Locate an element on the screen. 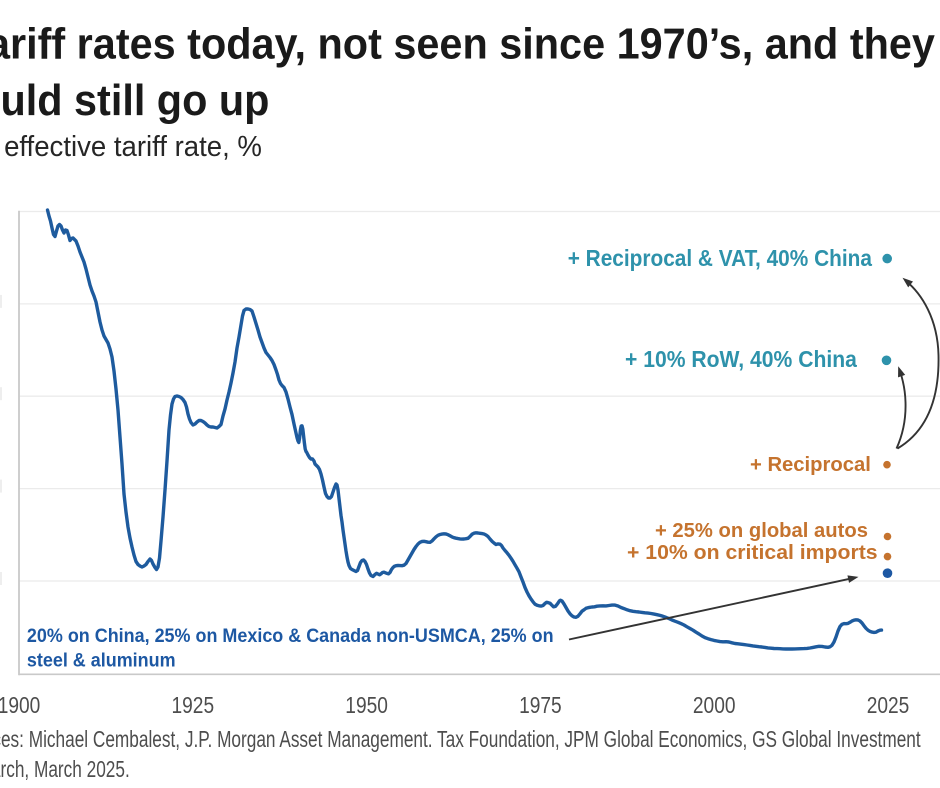  svg-text: 1925 is located at coordinates (193, 705).